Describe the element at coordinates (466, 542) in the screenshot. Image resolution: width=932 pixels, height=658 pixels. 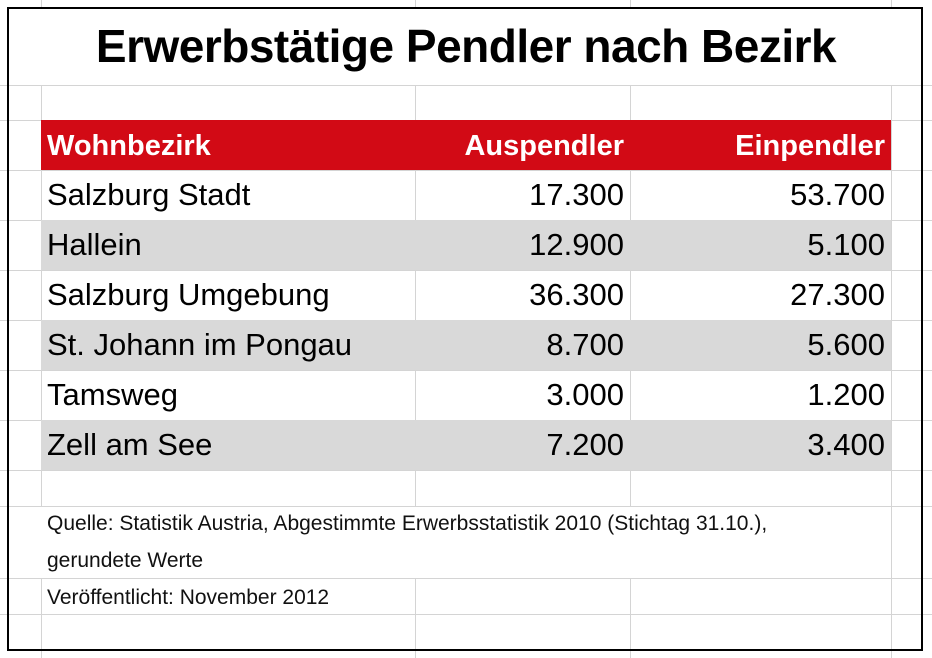
I see `source-cell-background` at that location.